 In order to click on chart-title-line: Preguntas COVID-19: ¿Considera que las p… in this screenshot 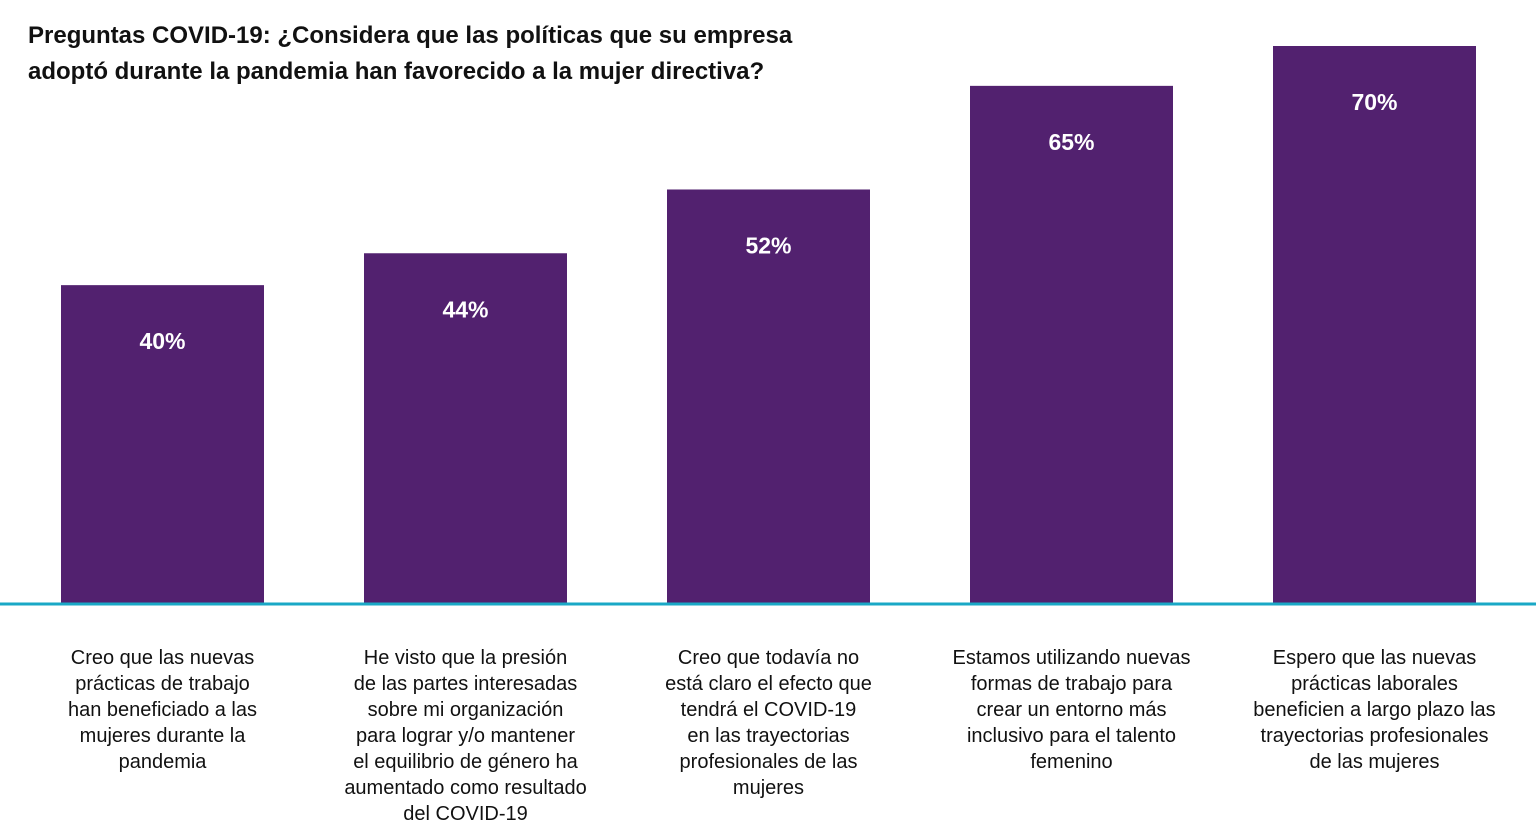, I will do `click(410, 35)`.